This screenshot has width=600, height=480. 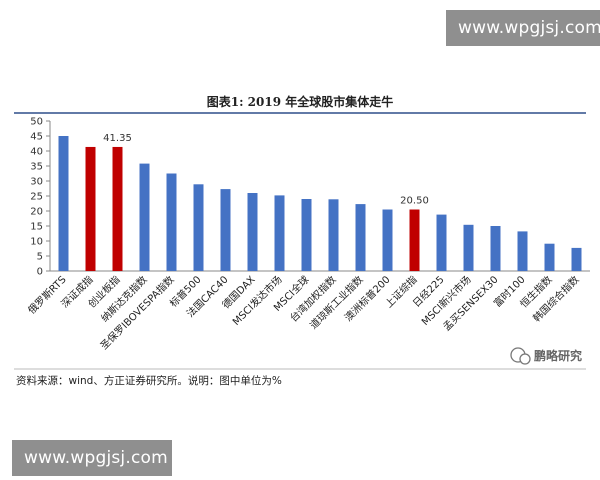 I want to click on y-tick-label: 10, so click(x=36, y=242).